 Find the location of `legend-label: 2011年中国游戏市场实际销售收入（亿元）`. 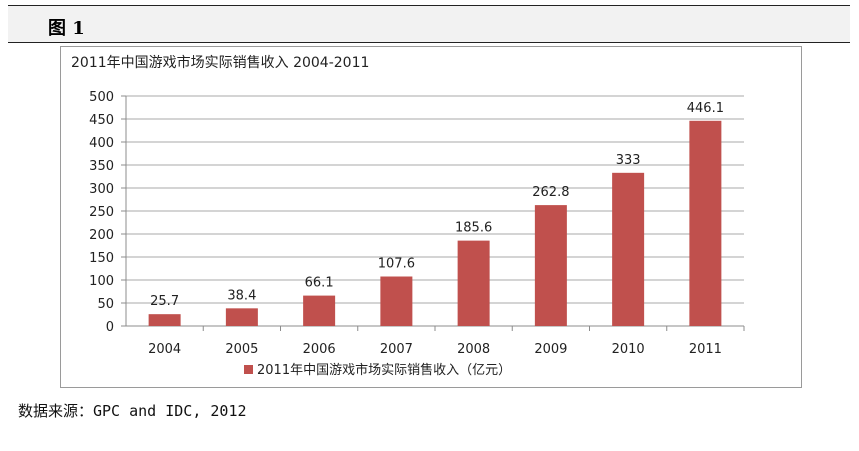

legend-label: 2011年中国游戏市场实际销售收入（亿元） is located at coordinates (384, 370).